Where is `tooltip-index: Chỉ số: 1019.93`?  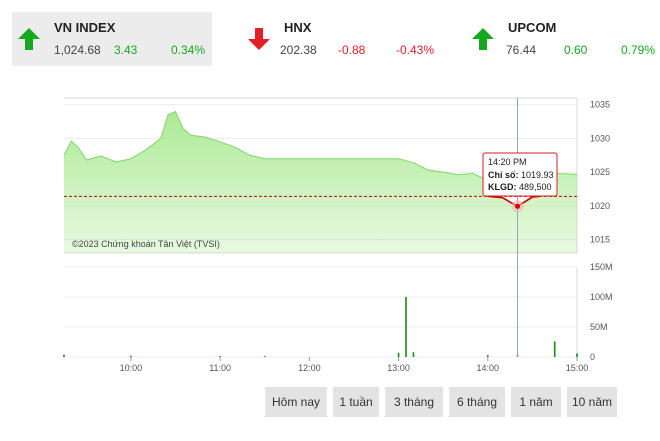
tooltip-index: Chỉ số: 1019.93 is located at coordinates (521, 175).